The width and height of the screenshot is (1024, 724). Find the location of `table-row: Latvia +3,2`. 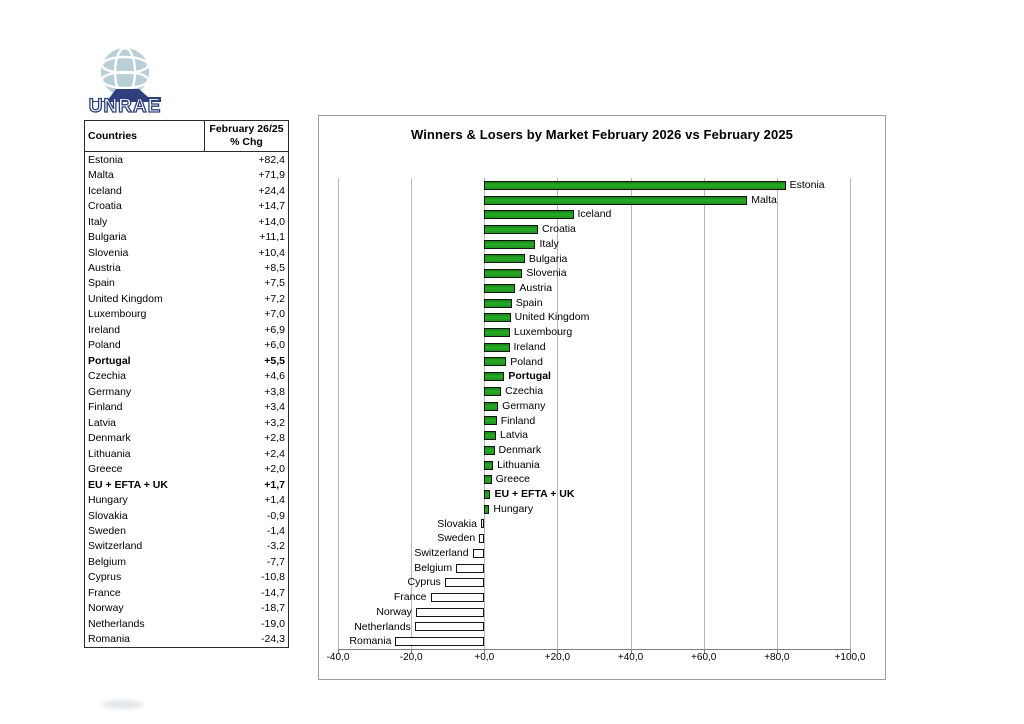

table-row: Latvia +3,2 is located at coordinates (186, 422).